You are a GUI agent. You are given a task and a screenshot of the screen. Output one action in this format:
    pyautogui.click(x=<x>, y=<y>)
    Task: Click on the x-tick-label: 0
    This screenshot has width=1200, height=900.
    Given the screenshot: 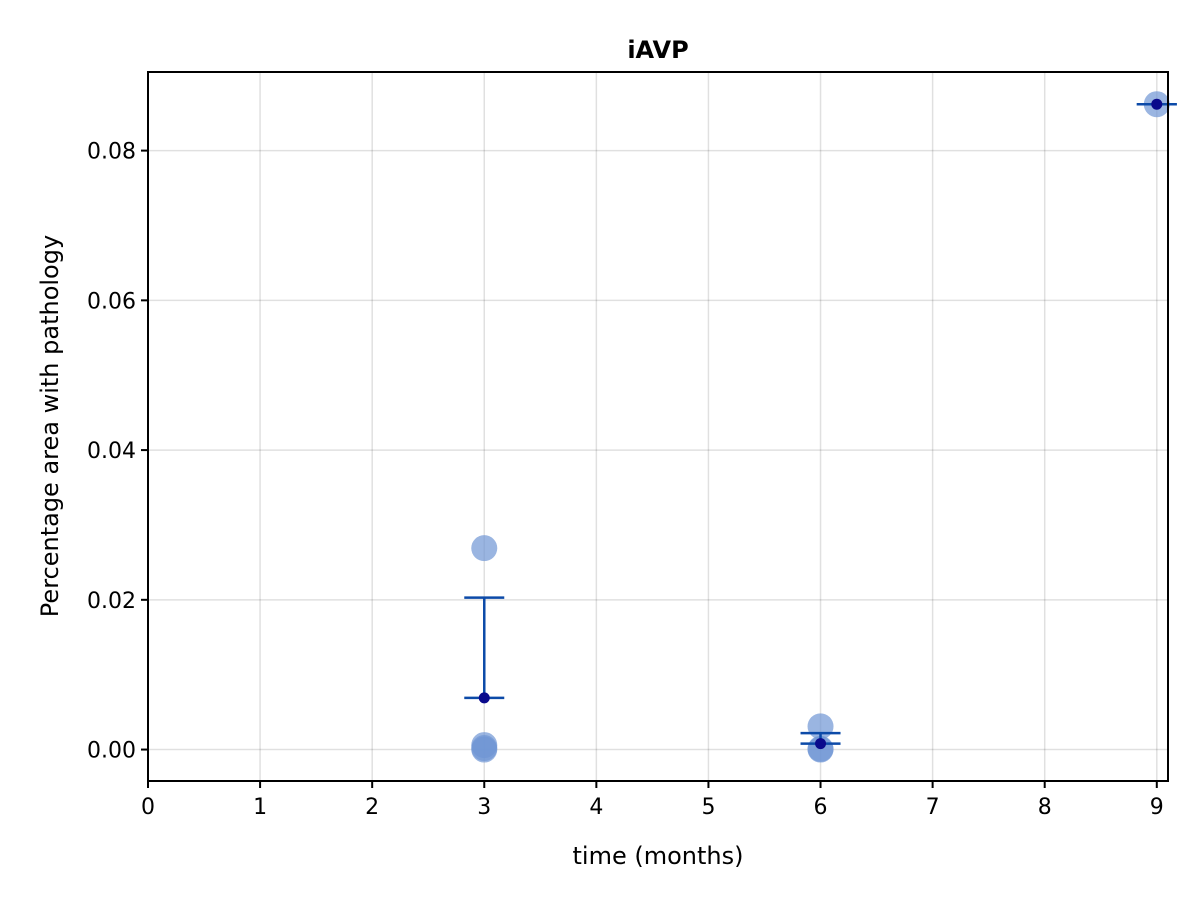 What is the action you would take?
    pyautogui.click(x=148, y=807)
    